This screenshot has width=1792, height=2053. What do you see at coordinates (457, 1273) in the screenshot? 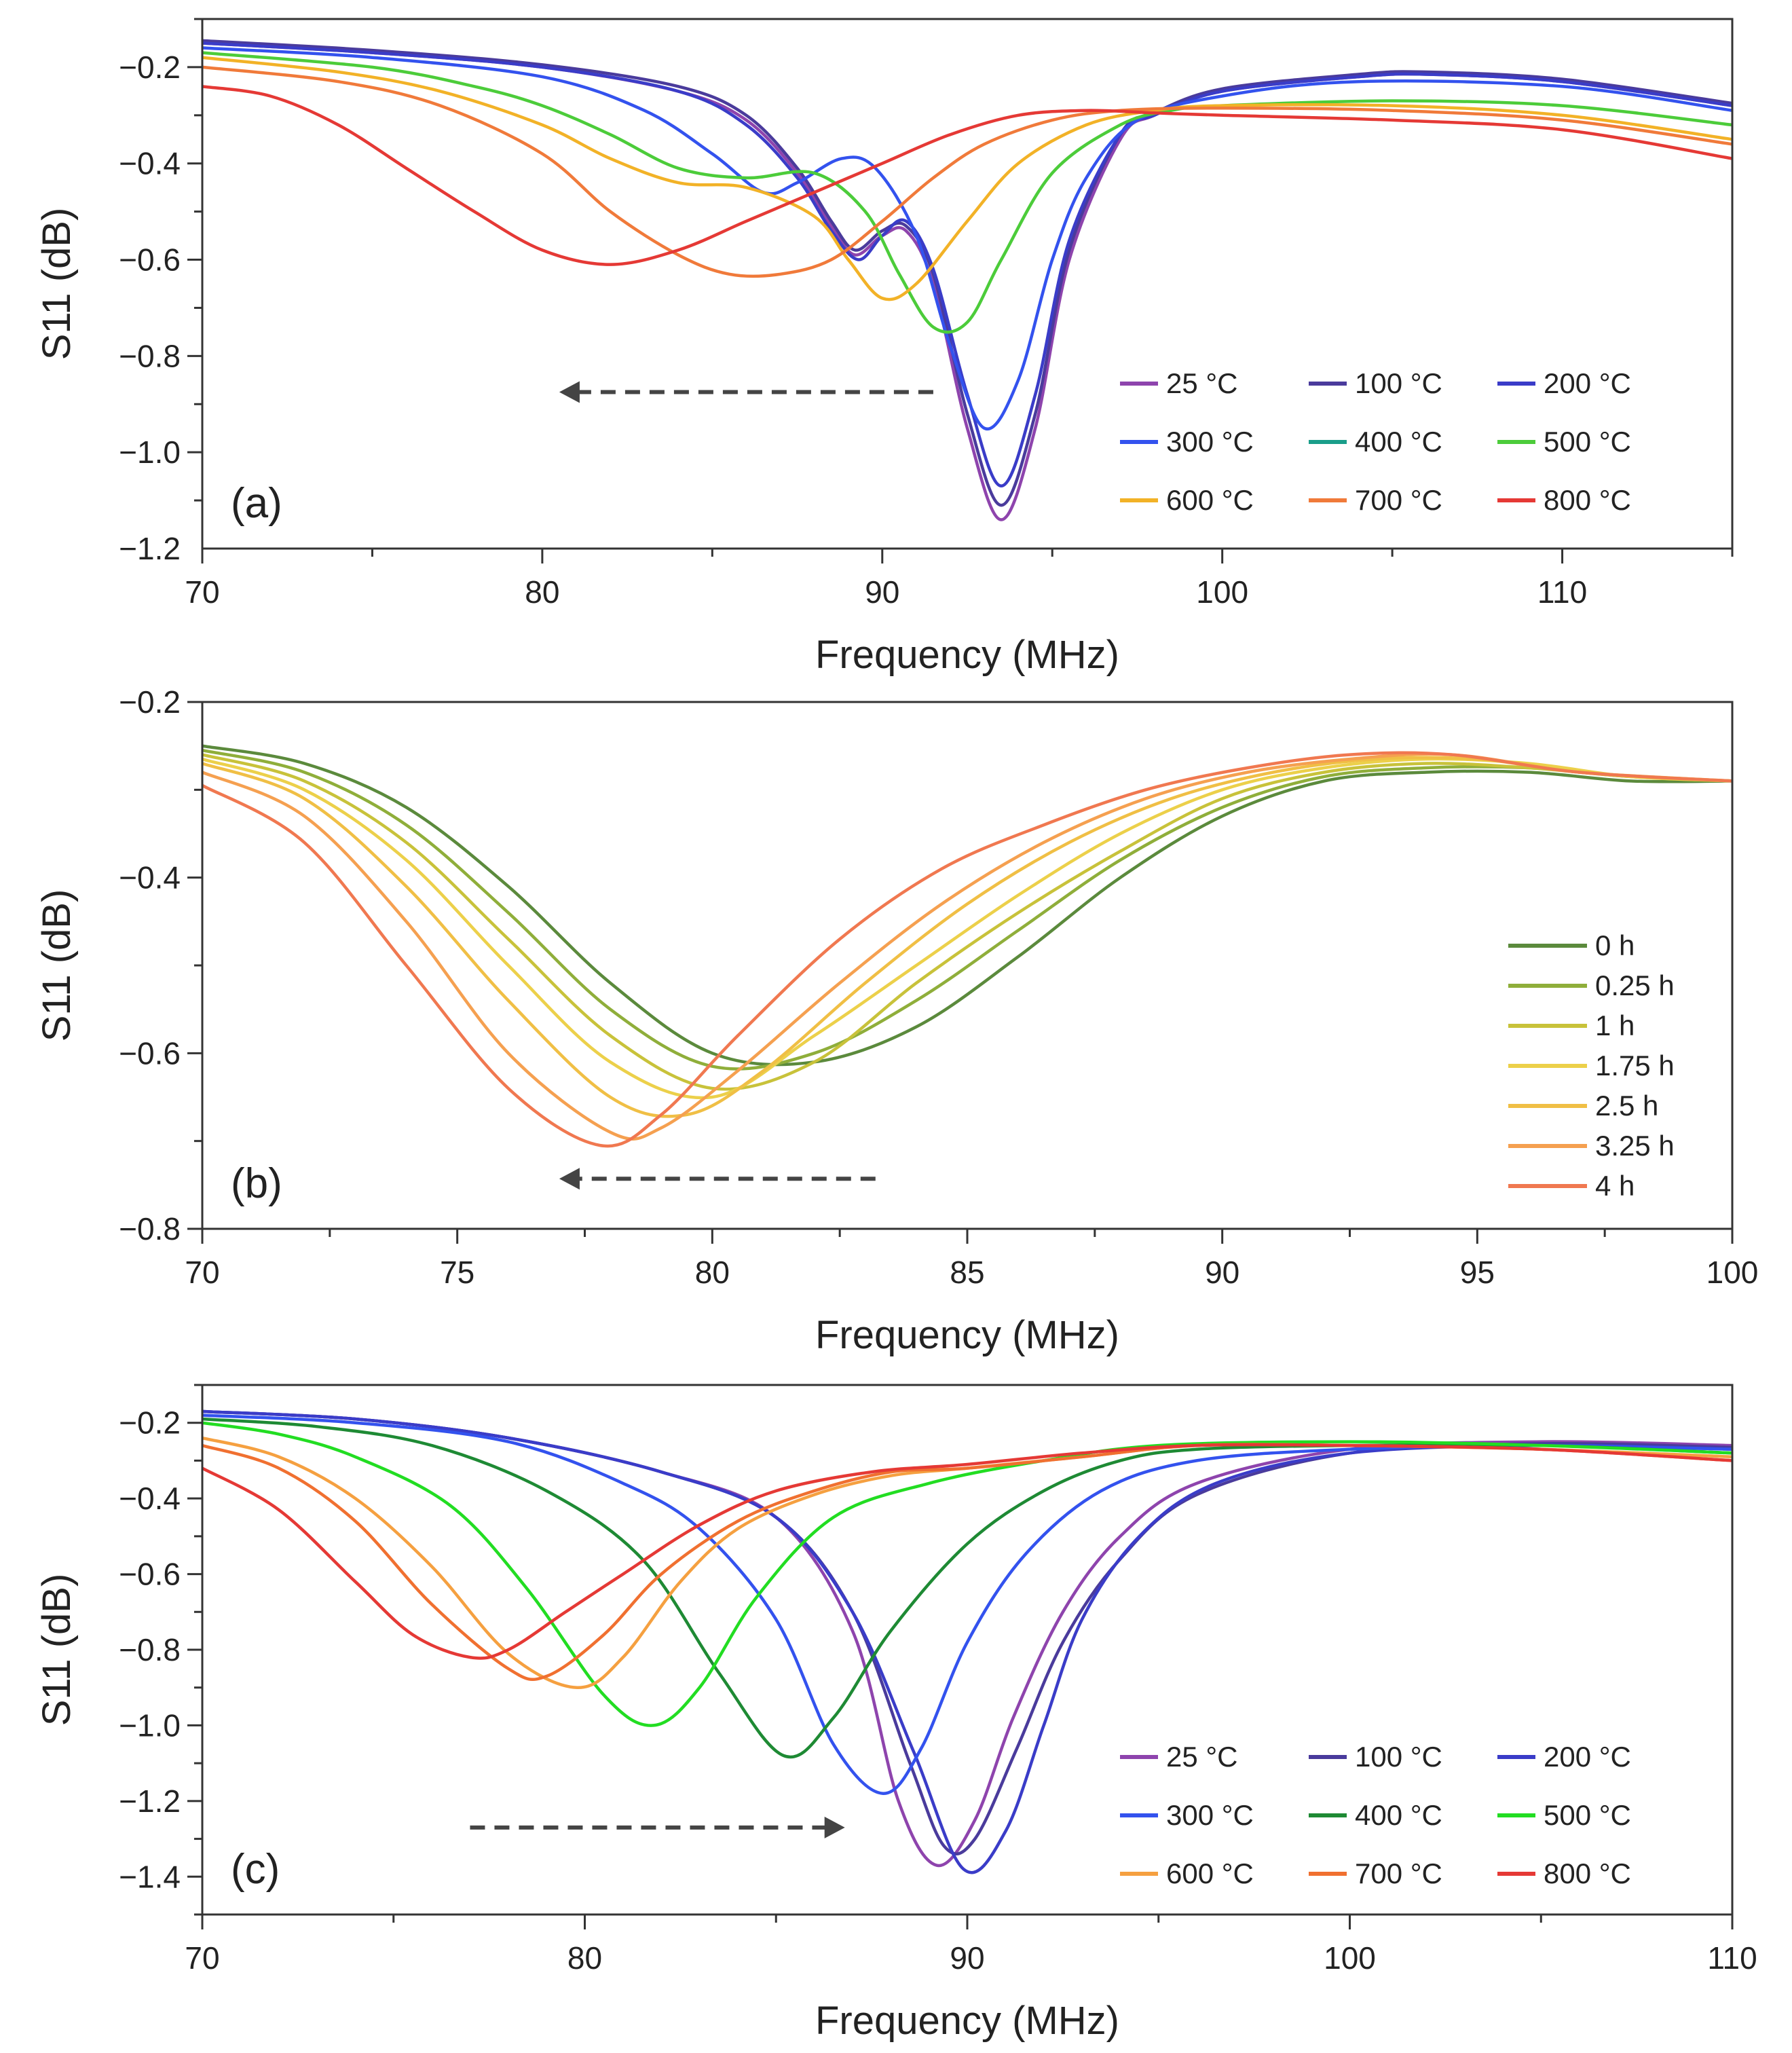
I see `x-tick-label: 75` at bounding box center [457, 1273].